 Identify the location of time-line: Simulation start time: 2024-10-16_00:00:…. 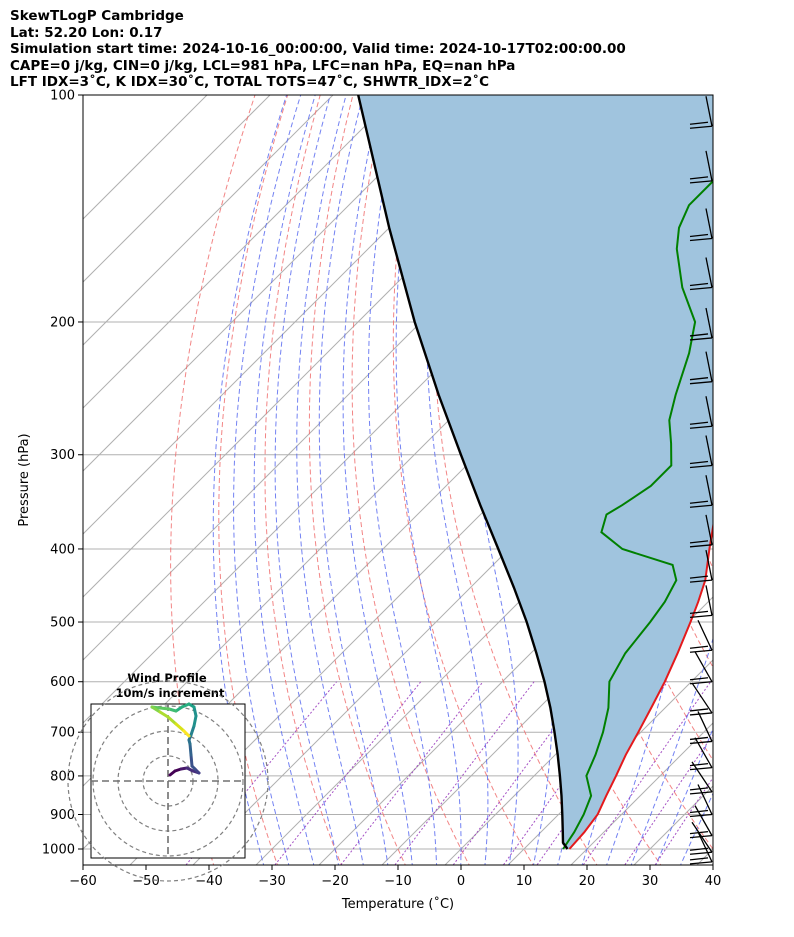
(318, 49).